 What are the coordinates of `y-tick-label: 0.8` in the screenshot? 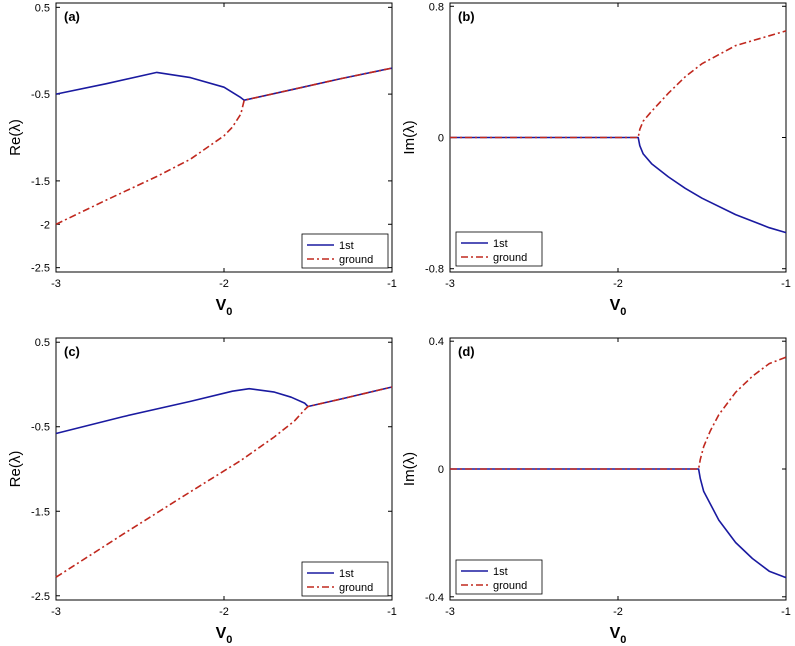 It's located at (436, 7).